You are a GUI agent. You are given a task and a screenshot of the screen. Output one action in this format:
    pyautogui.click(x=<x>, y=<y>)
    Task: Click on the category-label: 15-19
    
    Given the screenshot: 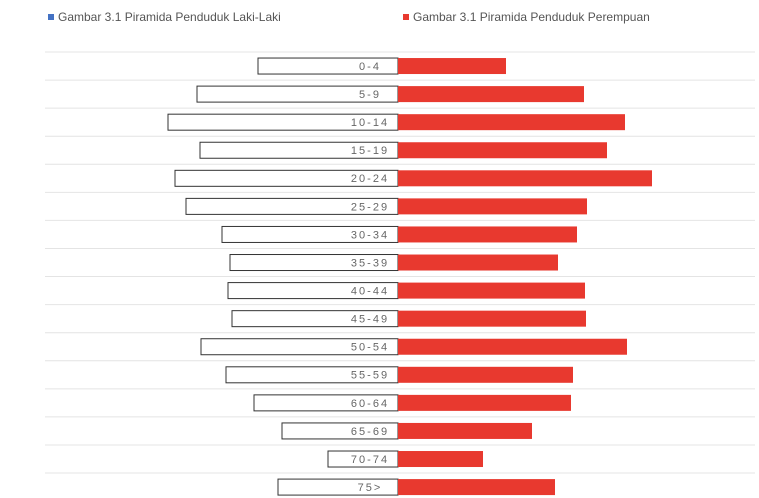 What is the action you would take?
    pyautogui.click(x=370, y=151)
    